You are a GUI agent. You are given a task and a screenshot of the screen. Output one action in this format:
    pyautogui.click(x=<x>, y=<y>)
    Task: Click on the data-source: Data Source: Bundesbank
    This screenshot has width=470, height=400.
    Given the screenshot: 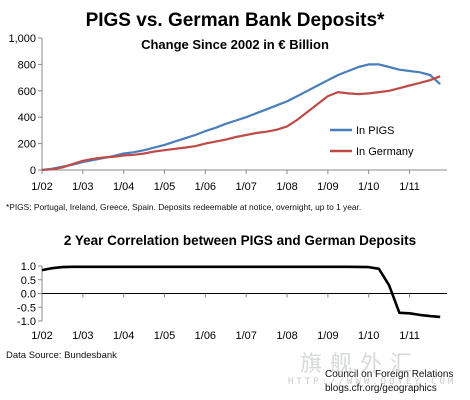 What is the action you would take?
    pyautogui.click(x=61, y=355)
    